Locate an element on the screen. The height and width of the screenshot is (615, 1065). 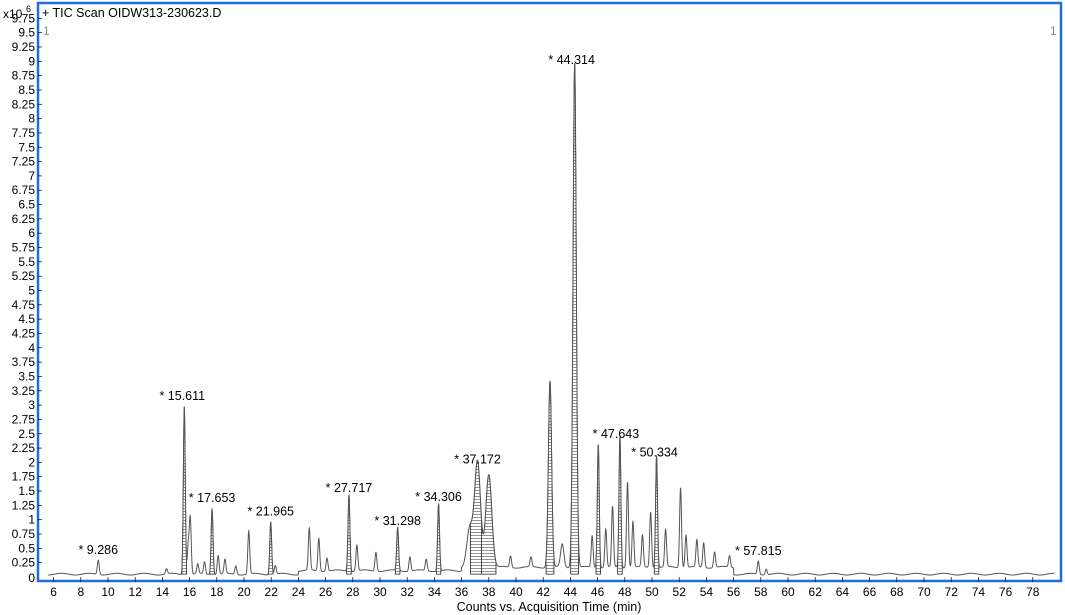
y-tick-label: 5 is located at coordinates (31, 291).